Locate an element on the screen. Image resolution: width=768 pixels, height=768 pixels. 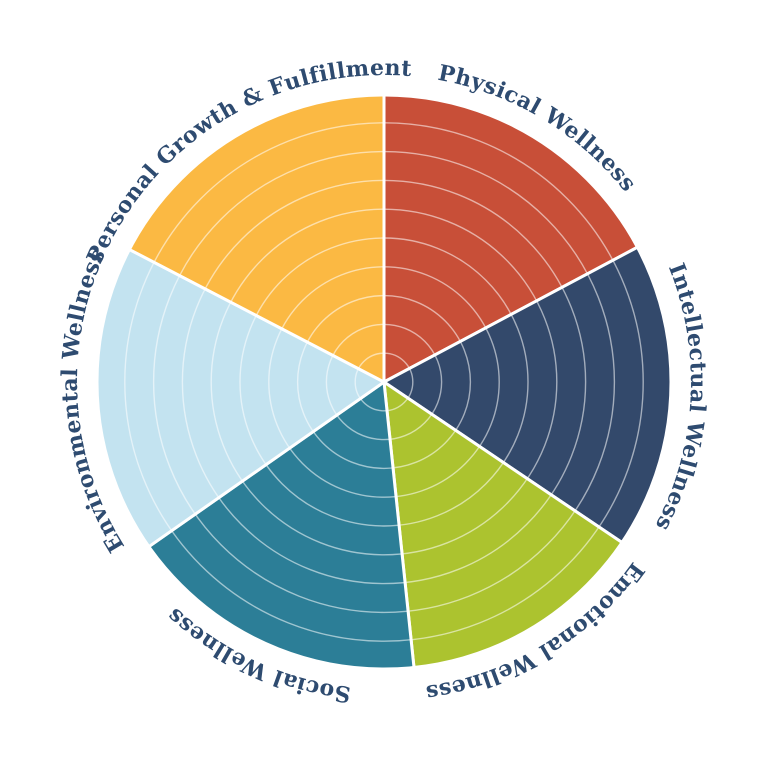
ring-line is located at coordinates (384, 382).